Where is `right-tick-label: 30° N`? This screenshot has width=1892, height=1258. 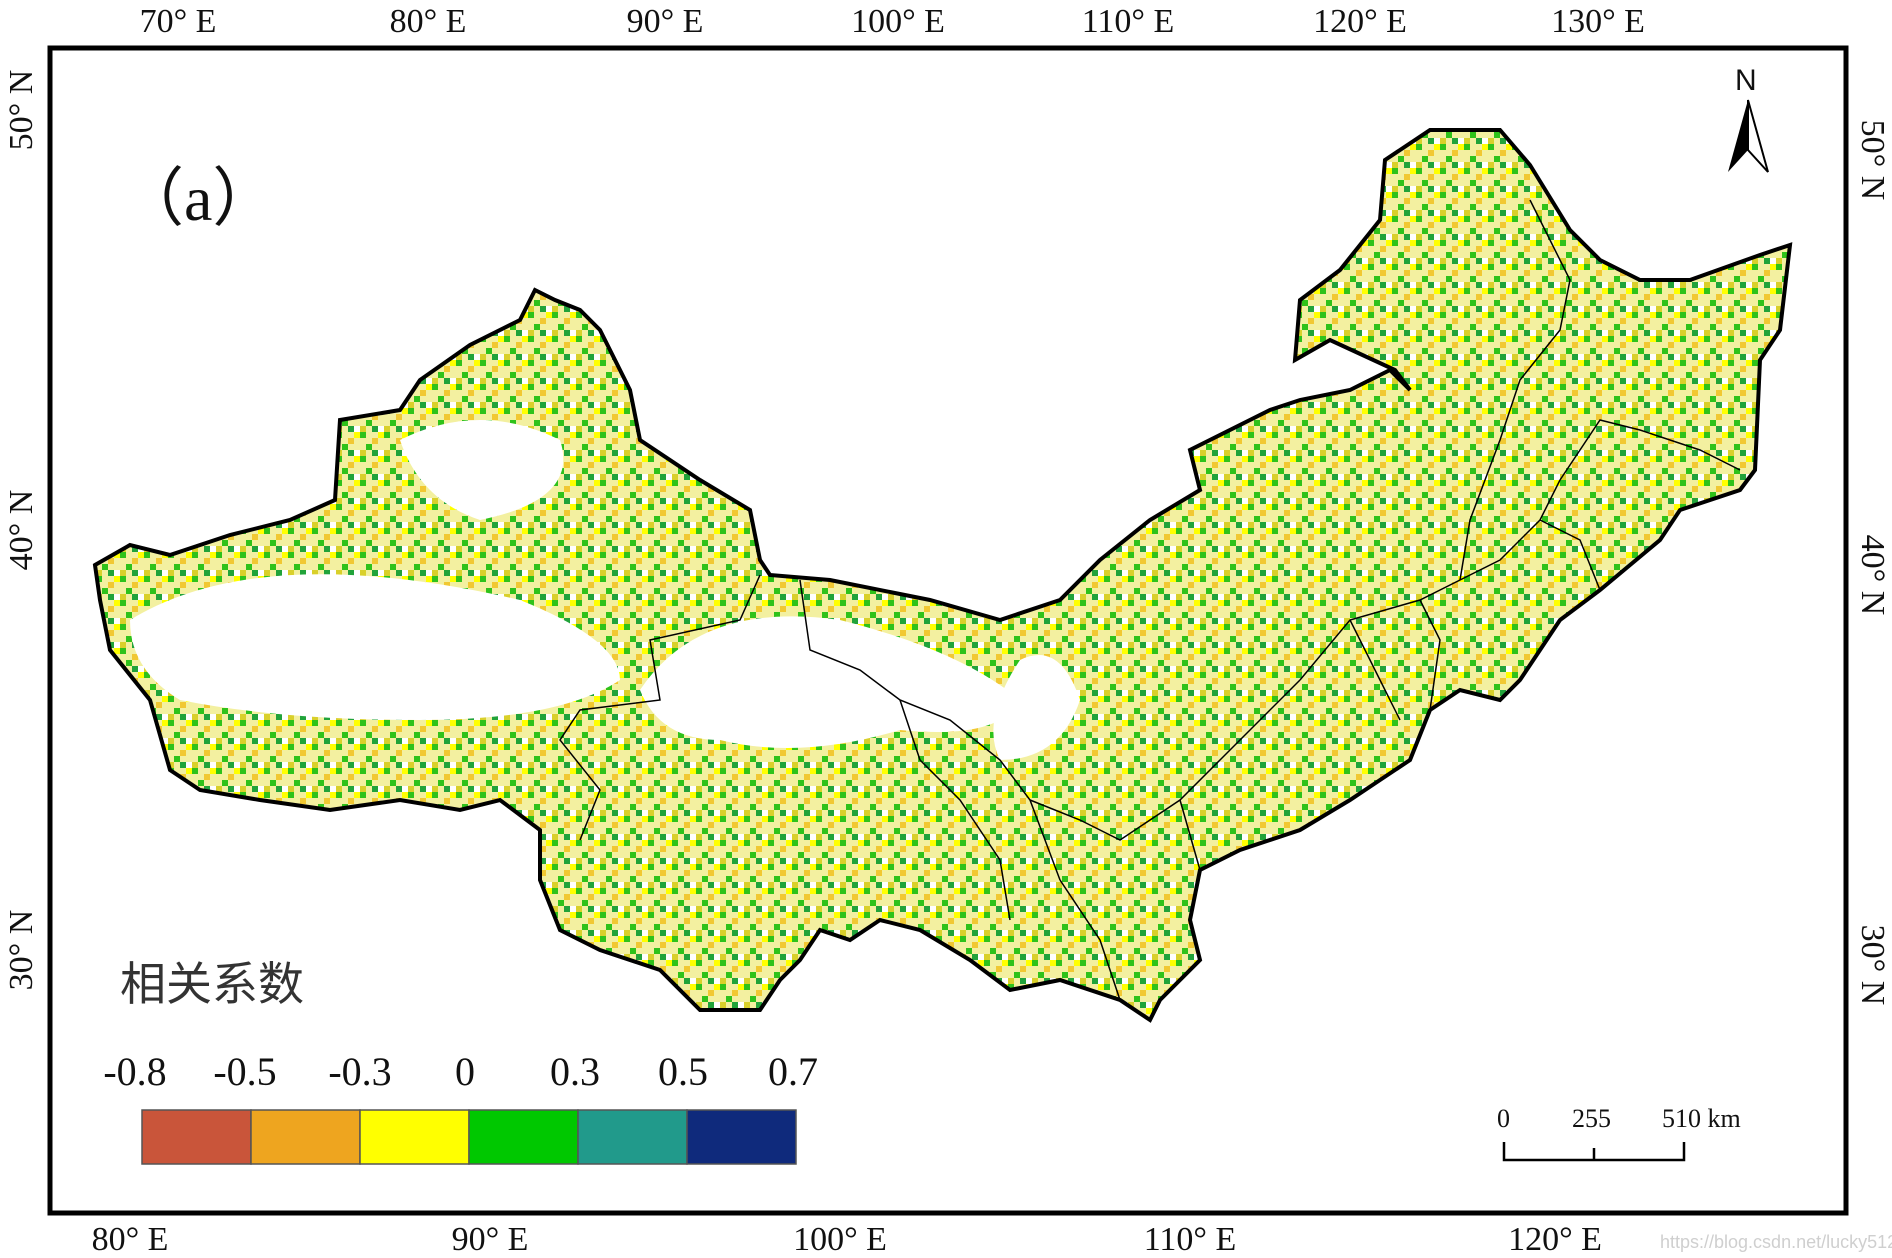 right-tick-label: 30° N is located at coordinates (1872, 965).